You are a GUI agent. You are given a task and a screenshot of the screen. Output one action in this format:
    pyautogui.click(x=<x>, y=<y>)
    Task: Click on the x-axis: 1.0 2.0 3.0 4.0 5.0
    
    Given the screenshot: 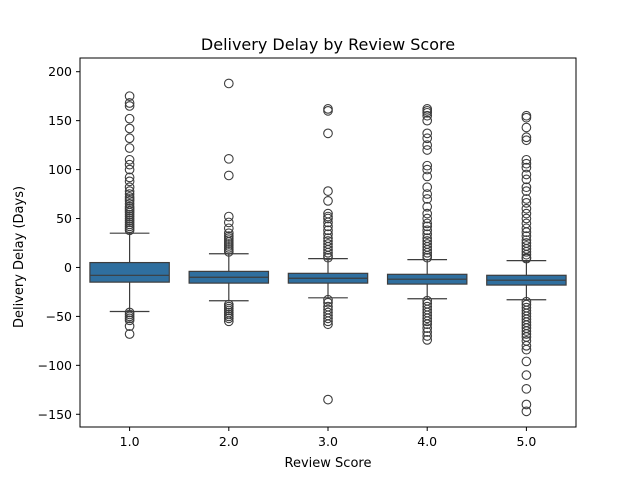 What is the action you would take?
    pyautogui.click(x=328, y=438)
    